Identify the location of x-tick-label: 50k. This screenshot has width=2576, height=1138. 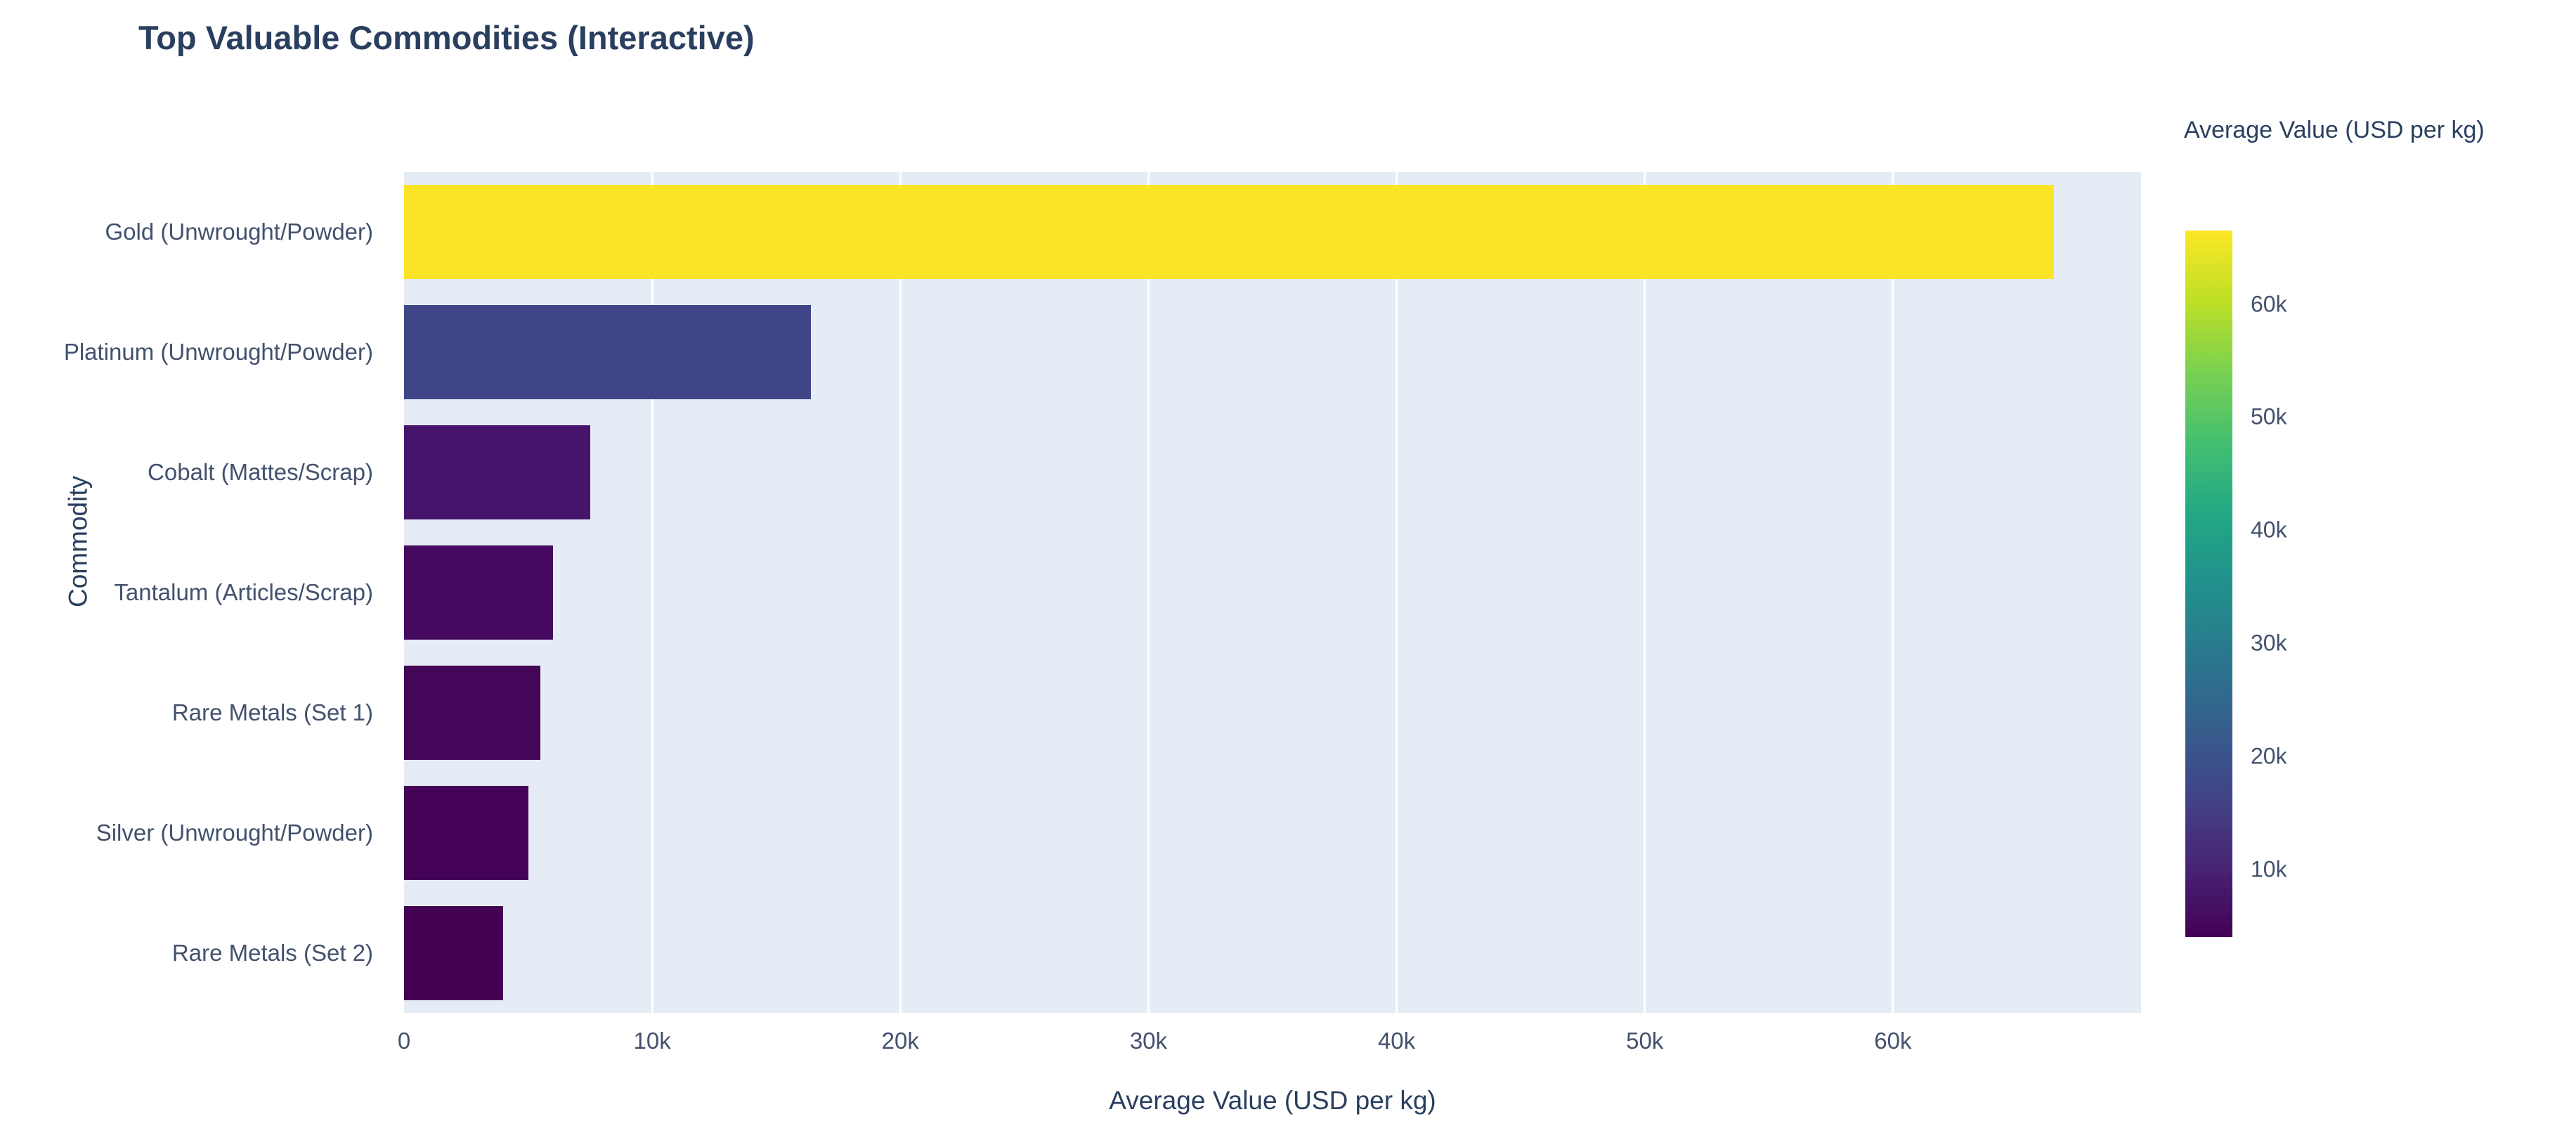
(1645, 1041).